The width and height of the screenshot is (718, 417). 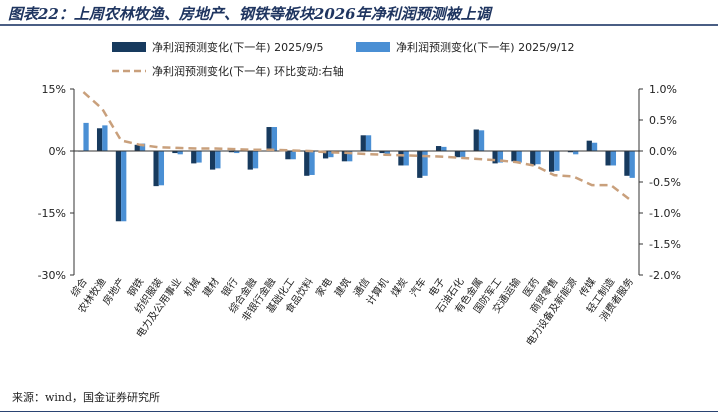 I want to click on x-tick-label: 机械, so click(x=192, y=287).